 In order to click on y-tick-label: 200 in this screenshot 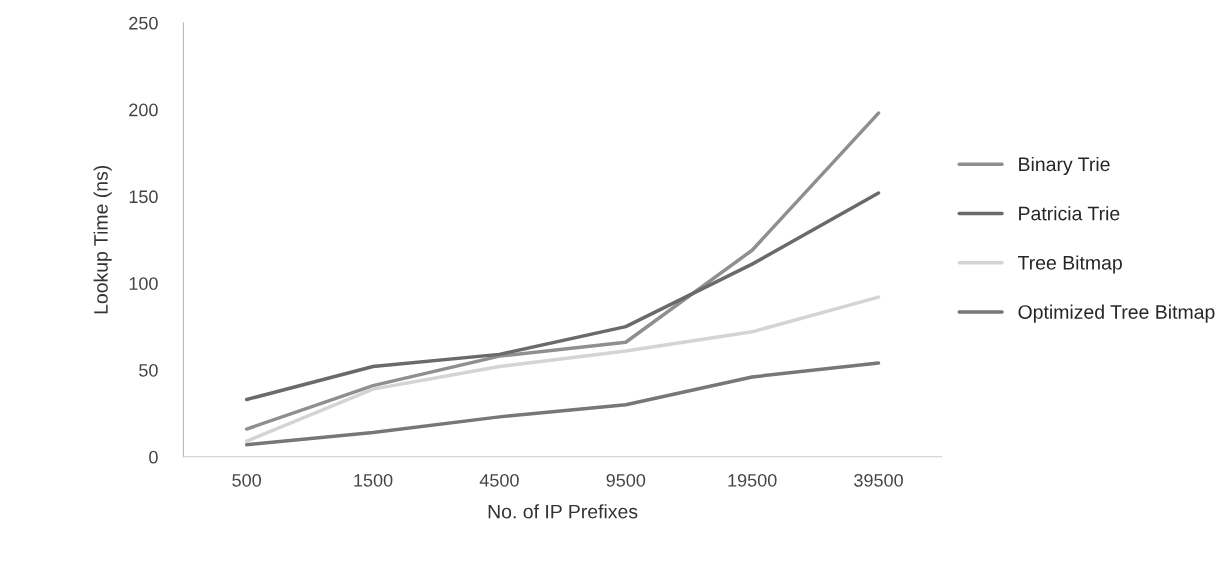, I will do `click(143, 110)`.